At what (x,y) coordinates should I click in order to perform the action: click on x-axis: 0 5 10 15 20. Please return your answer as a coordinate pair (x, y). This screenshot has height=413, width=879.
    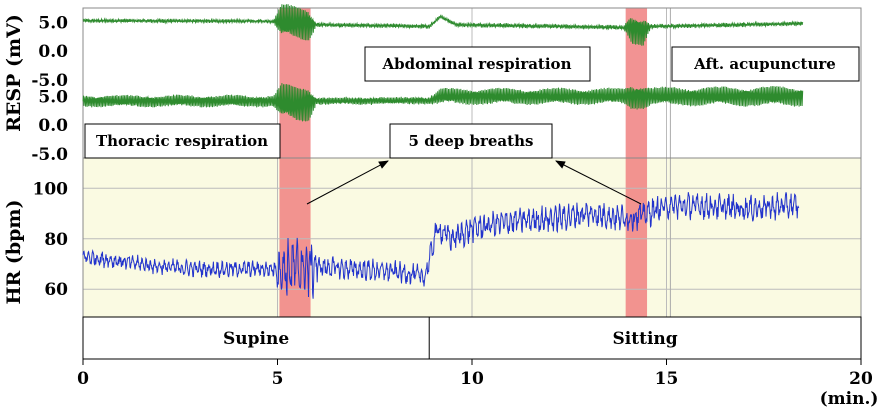
    Looking at the image, I should click on (475, 373).